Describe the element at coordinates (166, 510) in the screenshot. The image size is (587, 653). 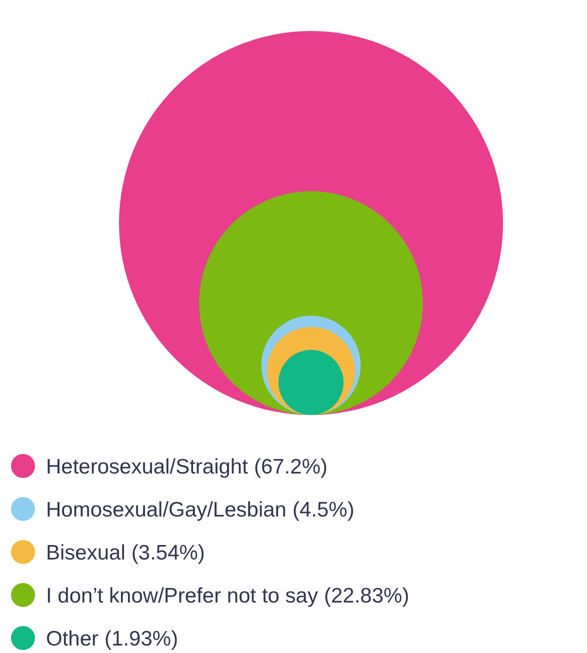
I see `category-label: Homosexual/Gay/Lesbian` at that location.